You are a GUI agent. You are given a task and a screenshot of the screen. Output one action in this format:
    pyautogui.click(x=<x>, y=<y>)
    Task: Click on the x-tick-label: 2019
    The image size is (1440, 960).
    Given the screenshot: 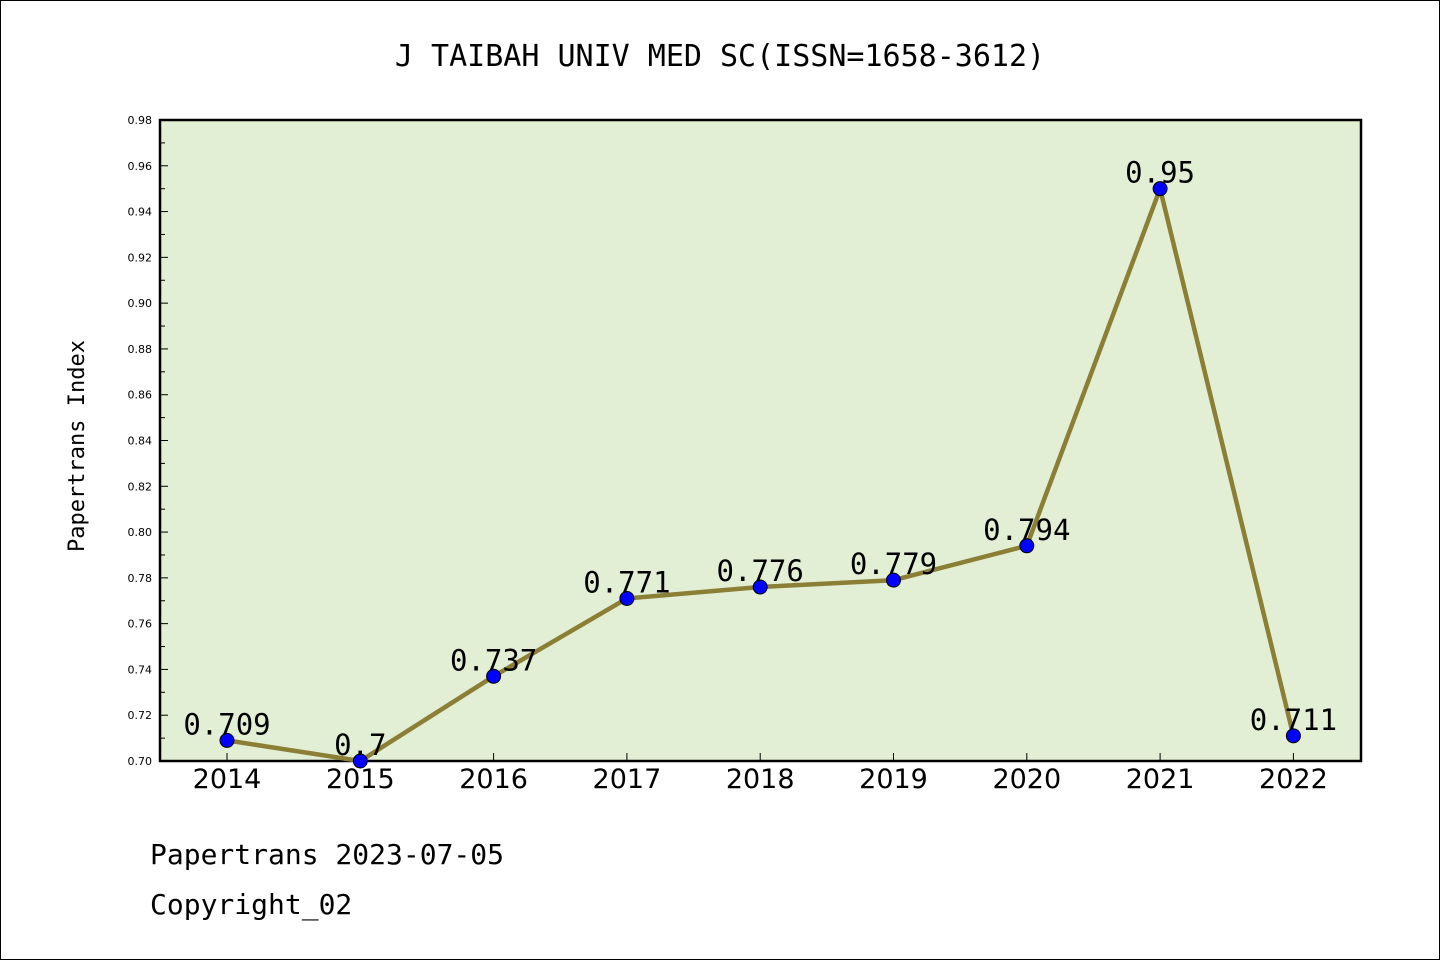 What is the action you would take?
    pyautogui.click(x=893, y=779)
    